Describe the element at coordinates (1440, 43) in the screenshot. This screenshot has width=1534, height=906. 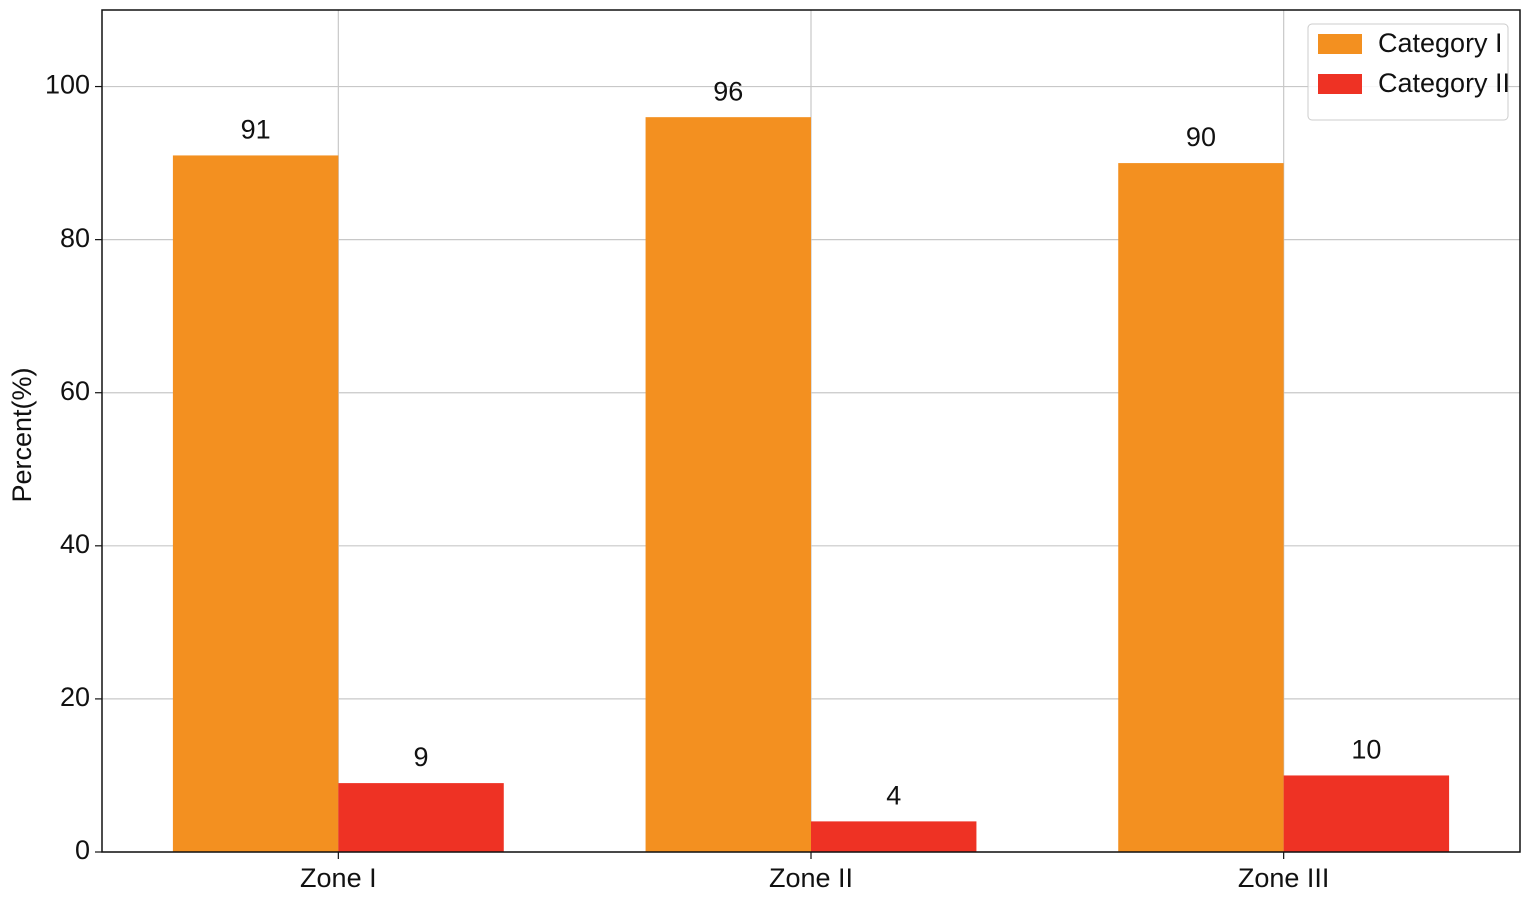
I see `legend-label: Category I` at that location.